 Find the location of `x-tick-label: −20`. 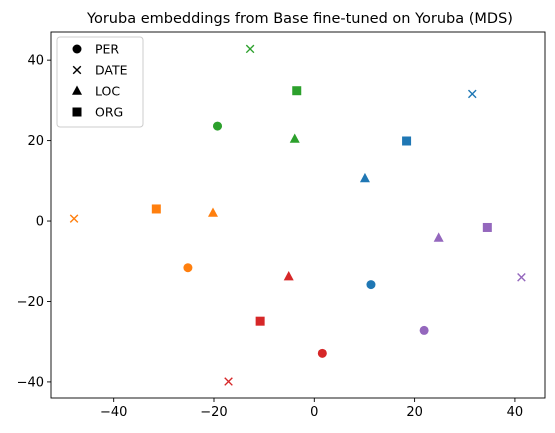

x-tick-label: −20 is located at coordinates (213, 412).